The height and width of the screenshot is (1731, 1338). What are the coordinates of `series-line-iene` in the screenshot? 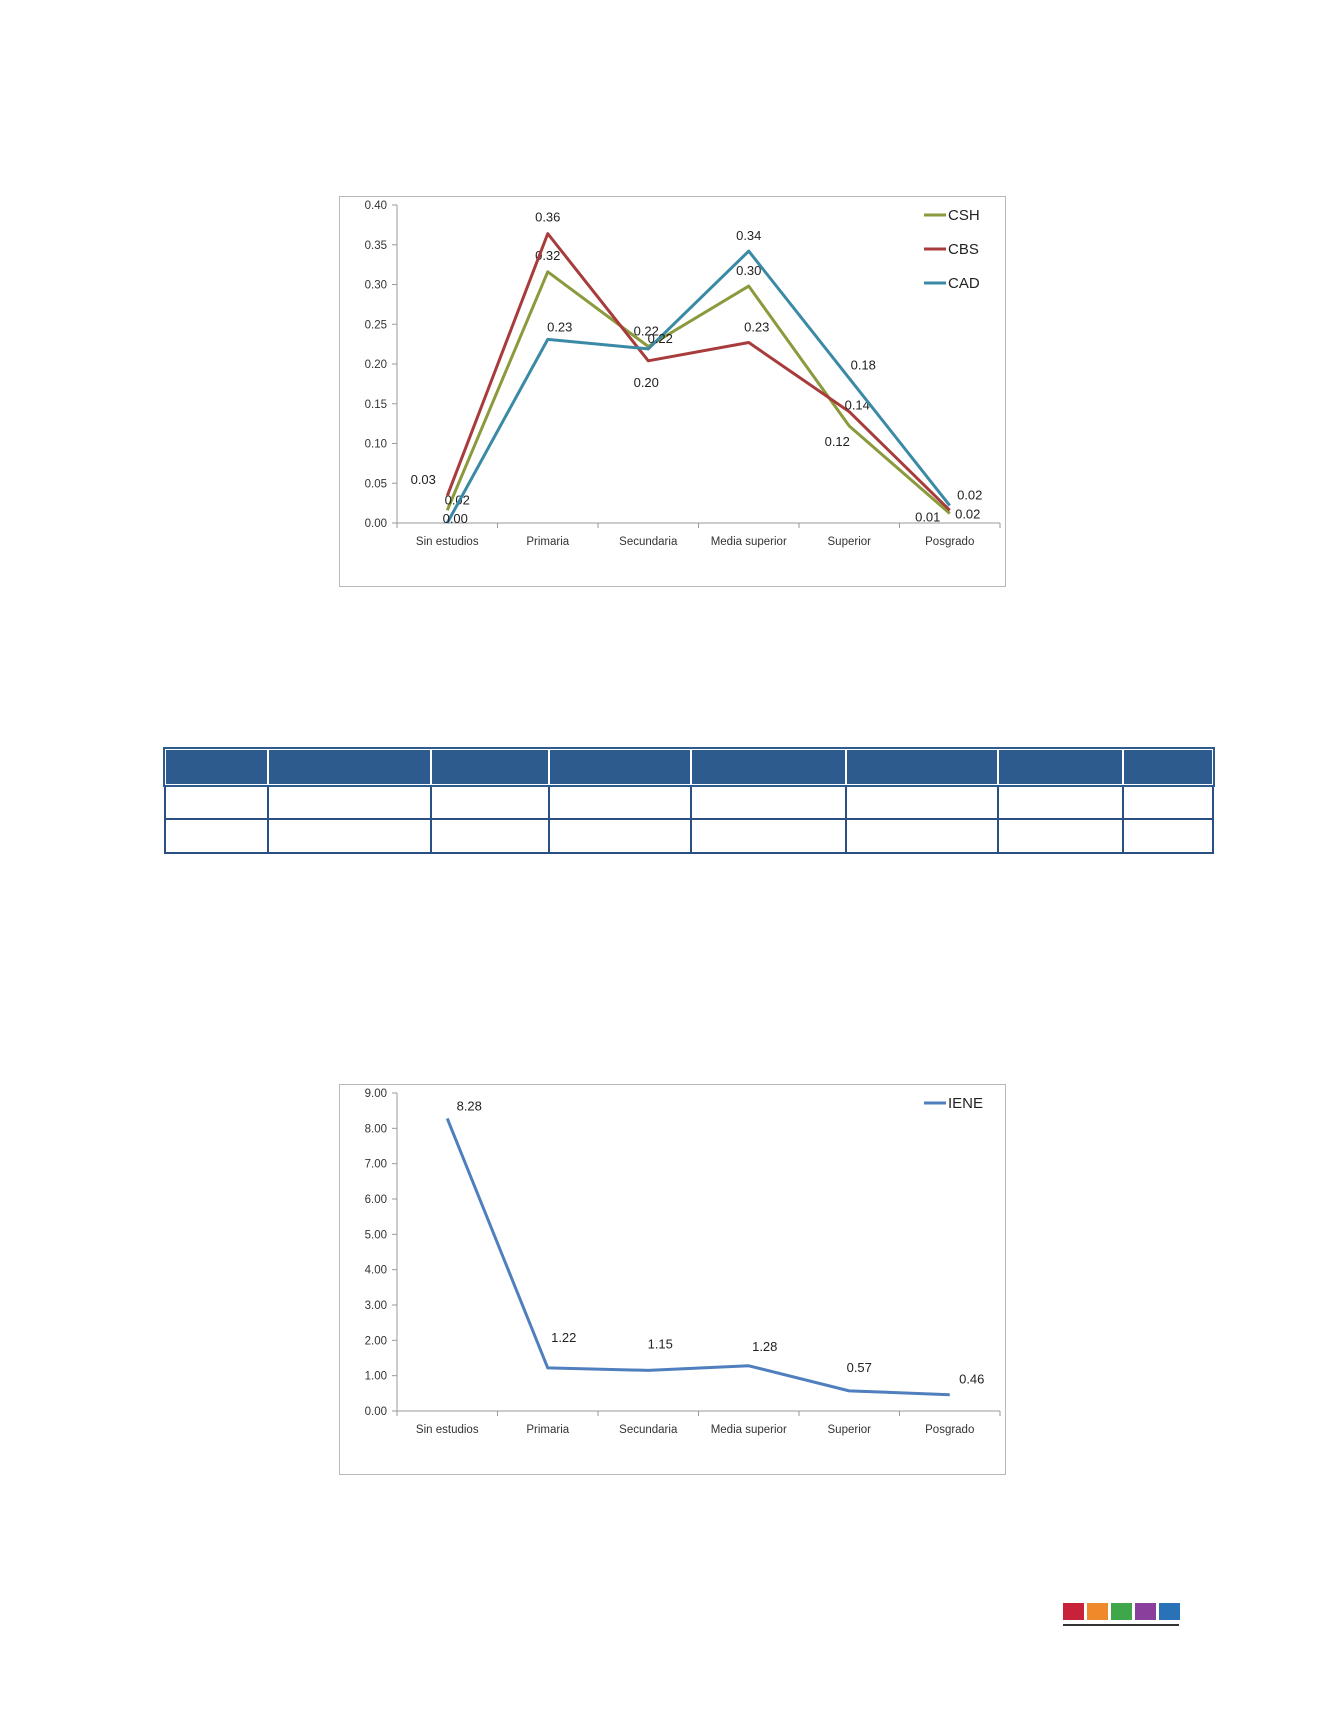 It's located at (697, 1257).